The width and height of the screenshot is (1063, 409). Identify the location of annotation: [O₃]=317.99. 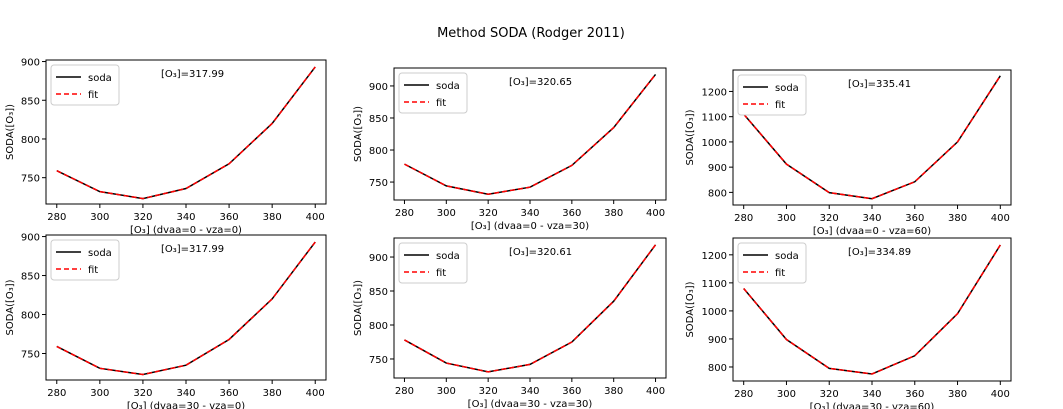
(192, 74).